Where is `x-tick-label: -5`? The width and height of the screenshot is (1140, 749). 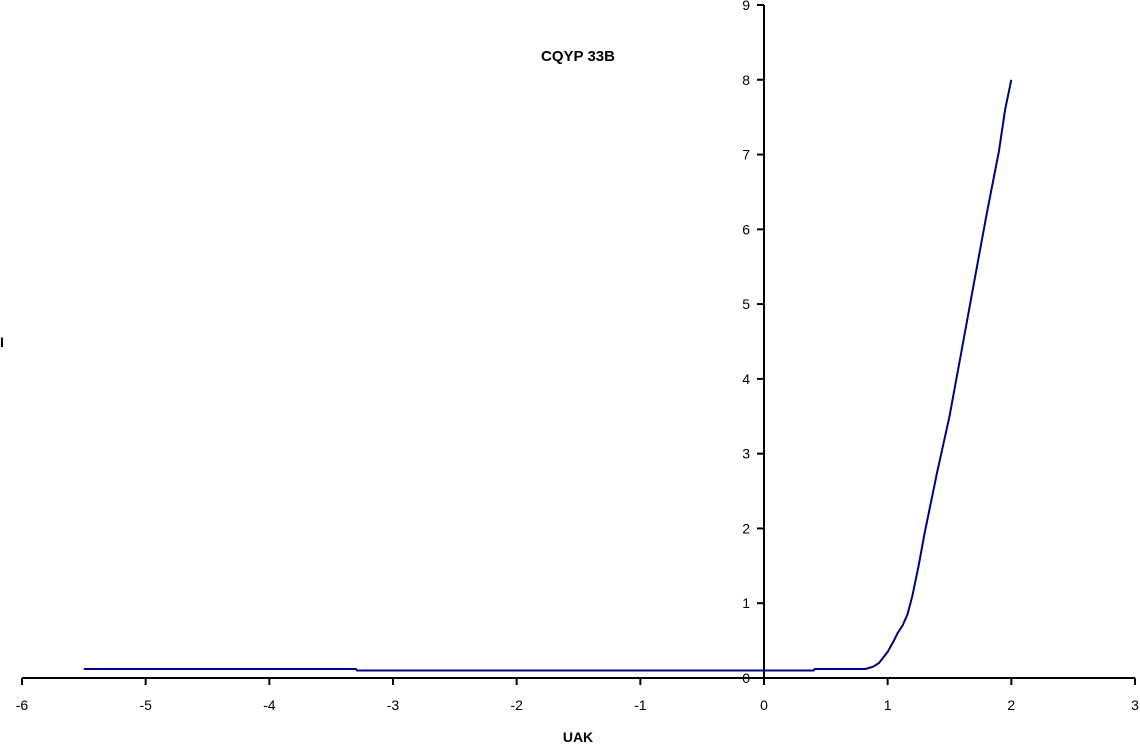
x-tick-label: -5 is located at coordinates (145, 705).